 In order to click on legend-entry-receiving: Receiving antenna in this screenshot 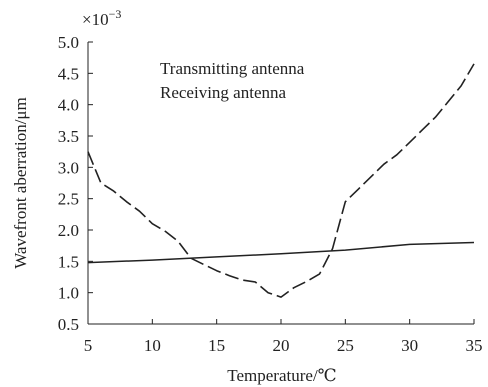, I will do `click(223, 92)`.